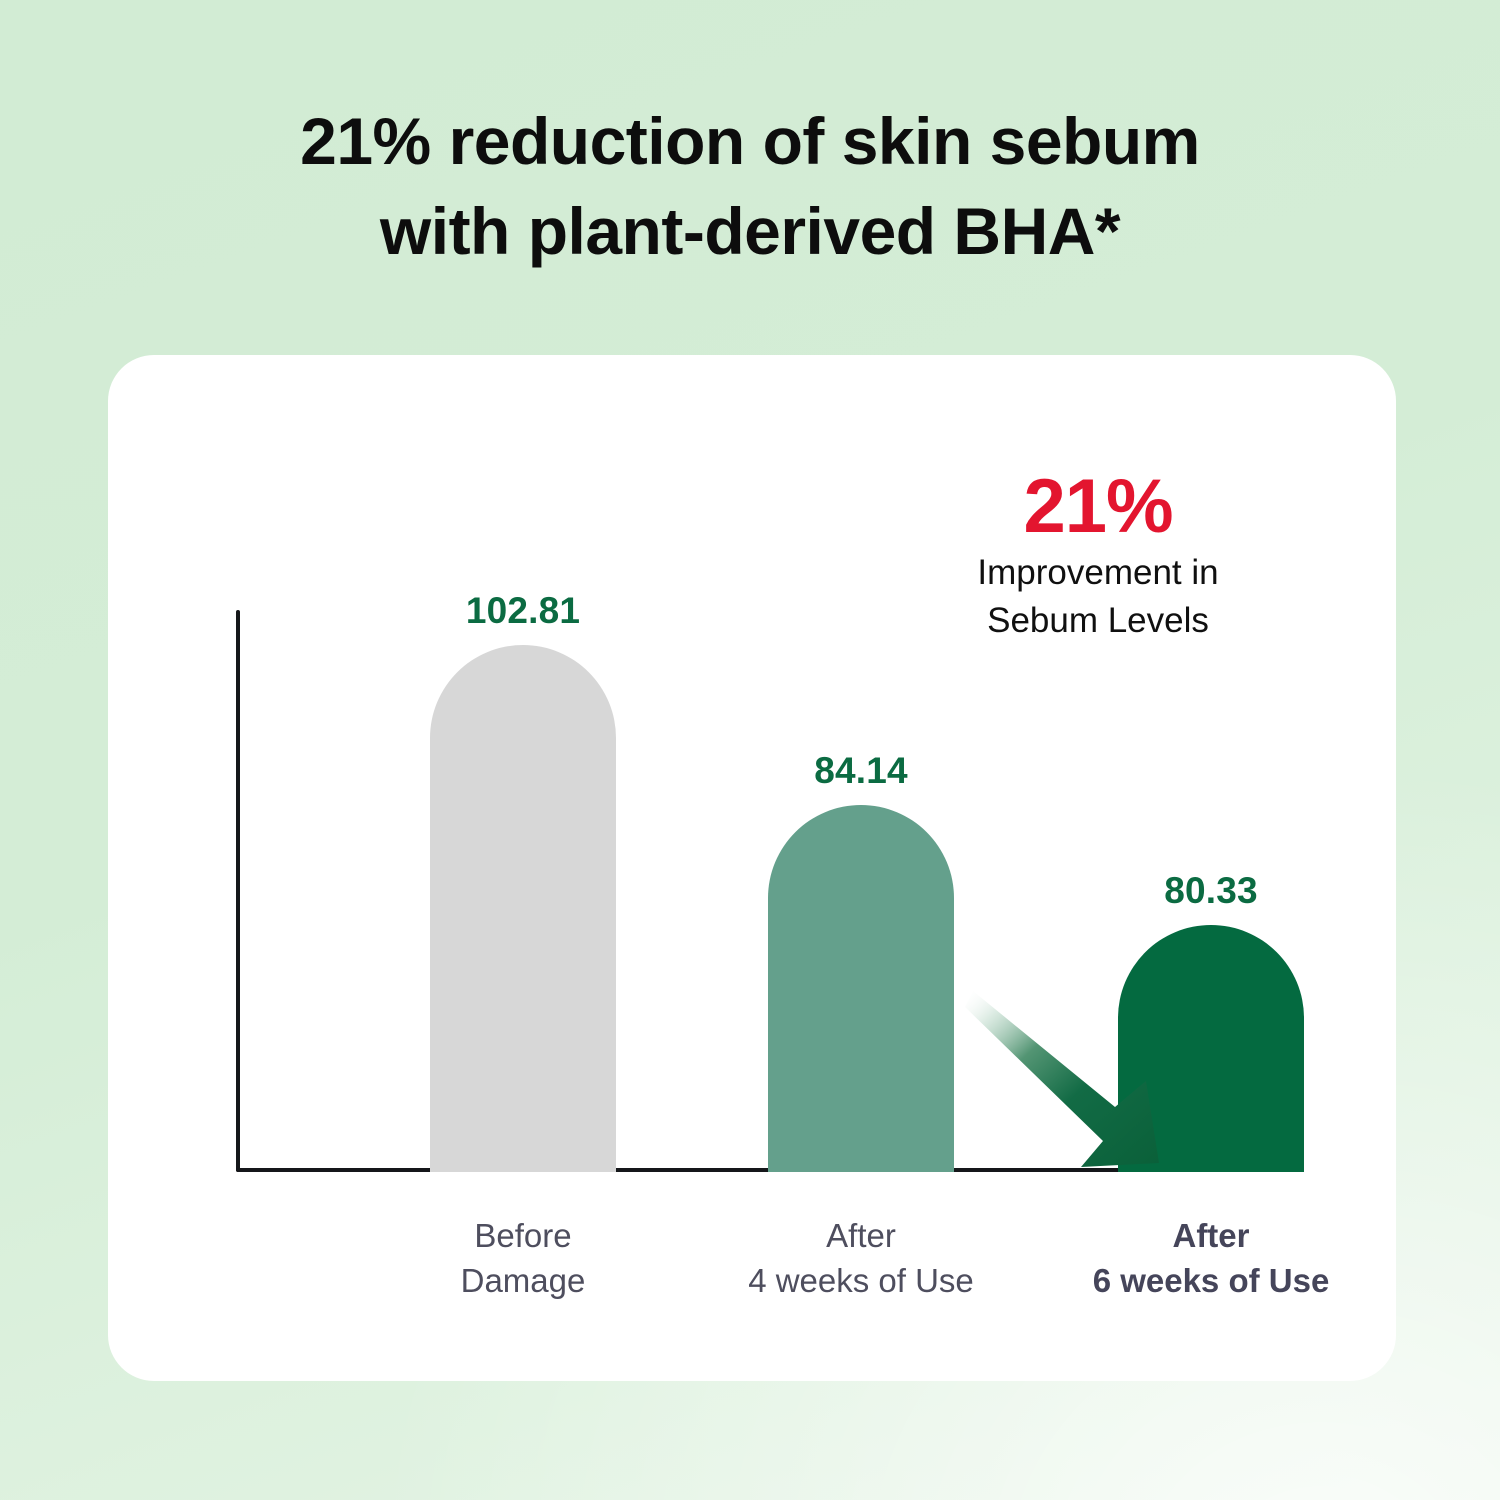 The image size is (1500, 1500). What do you see at coordinates (523, 1235) in the screenshot?
I see `x-axis-label-line: Before` at bounding box center [523, 1235].